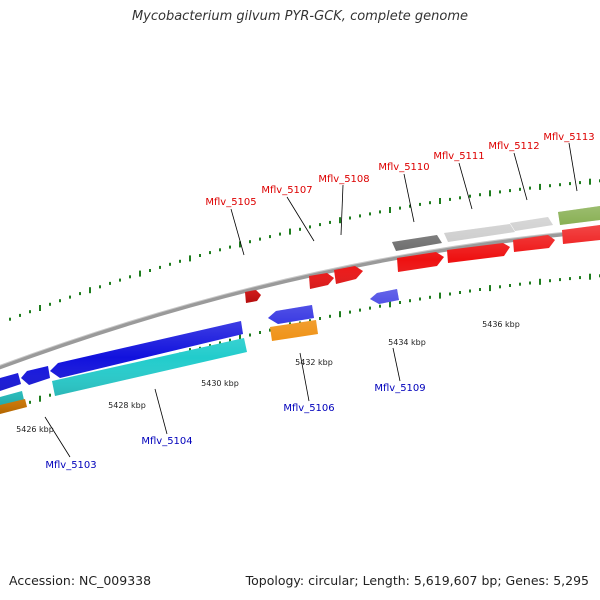 Image resolution: width=600 pixels, height=600 pixels. What do you see at coordinates (35, 429) in the screenshot?
I see `coordinate-label-5426: 5426 kbp` at bounding box center [35, 429].